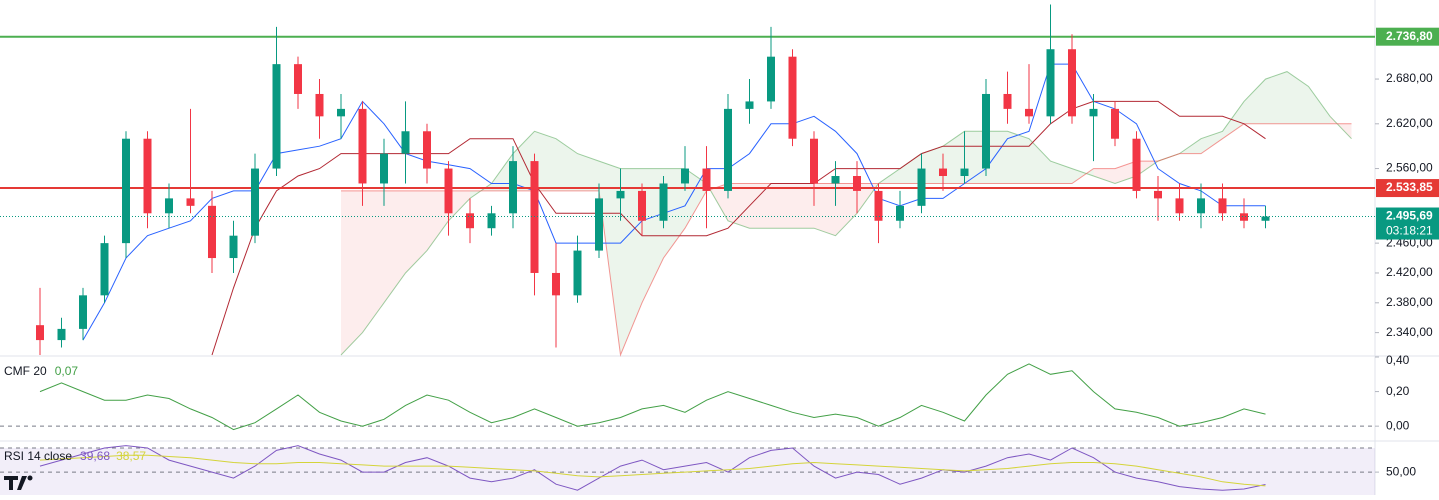 This screenshot has width=1439, height=500. Describe the element at coordinates (1409, 216) in the screenshot. I see `last-price-label: 2.495,69` at that location.